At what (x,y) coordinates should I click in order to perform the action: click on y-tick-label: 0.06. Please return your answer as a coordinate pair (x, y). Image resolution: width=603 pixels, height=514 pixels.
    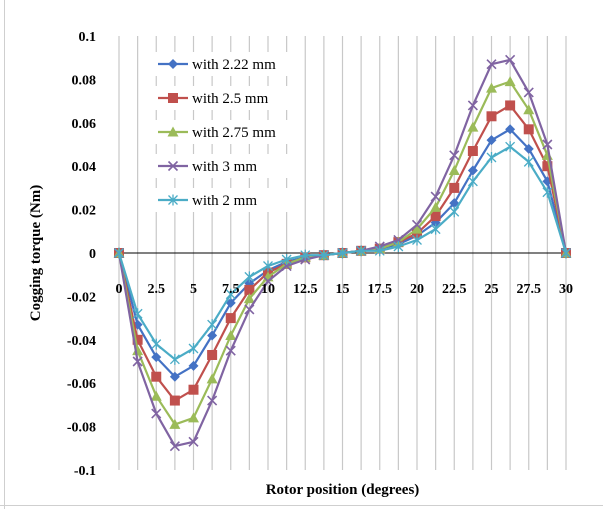
    Looking at the image, I should click on (84, 124).